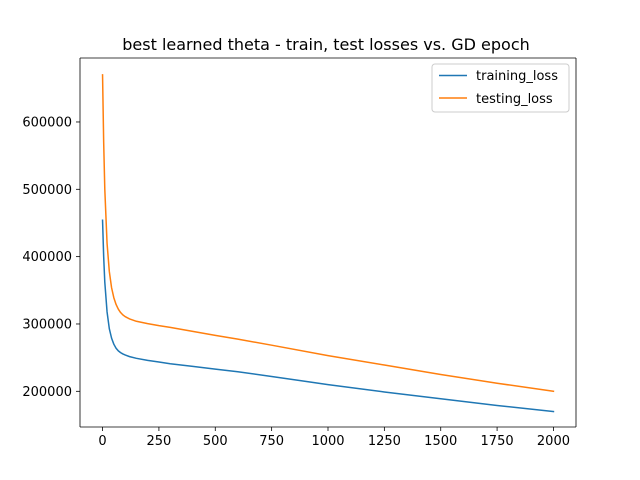  Describe the element at coordinates (47, 324) in the screenshot. I see `y-tick-label: 300000` at that location.